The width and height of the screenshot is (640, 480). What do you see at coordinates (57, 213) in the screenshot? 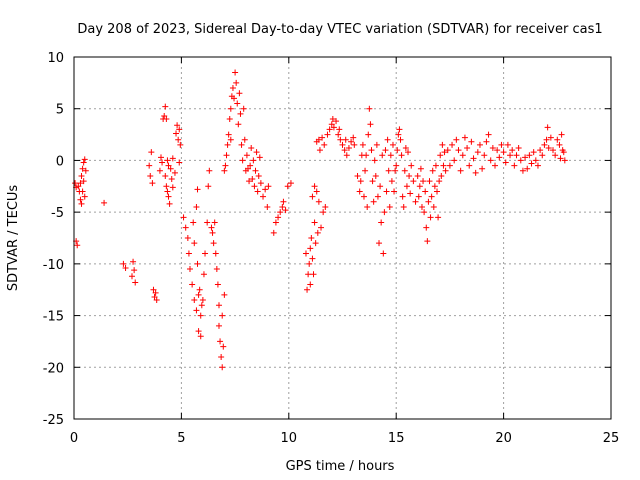
I see `y-tick-label: -5` at bounding box center [57, 213].